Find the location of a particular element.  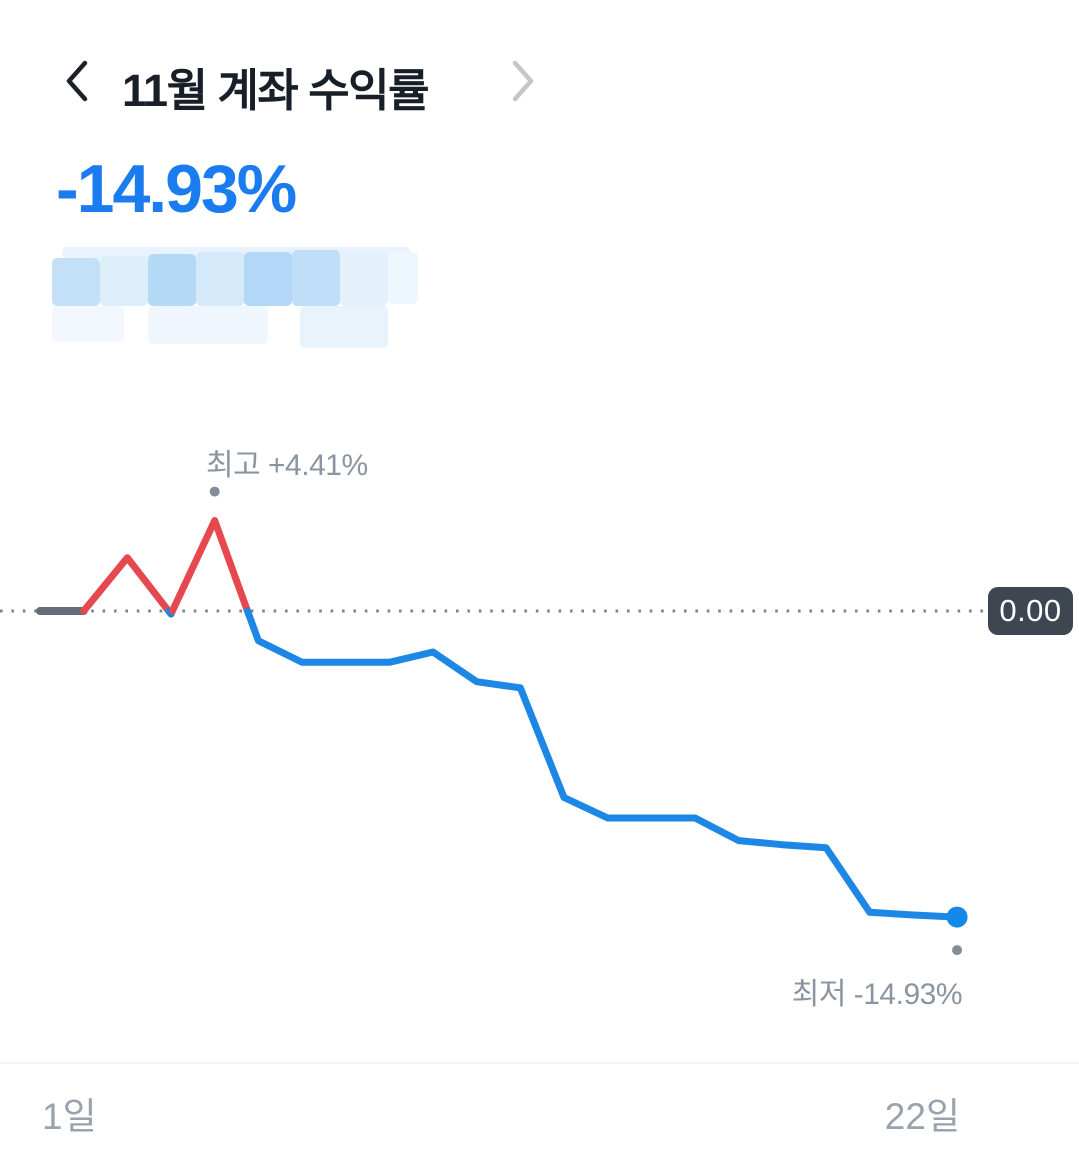

min-return-annotation: 최저 -14.93% is located at coordinates (877, 994).